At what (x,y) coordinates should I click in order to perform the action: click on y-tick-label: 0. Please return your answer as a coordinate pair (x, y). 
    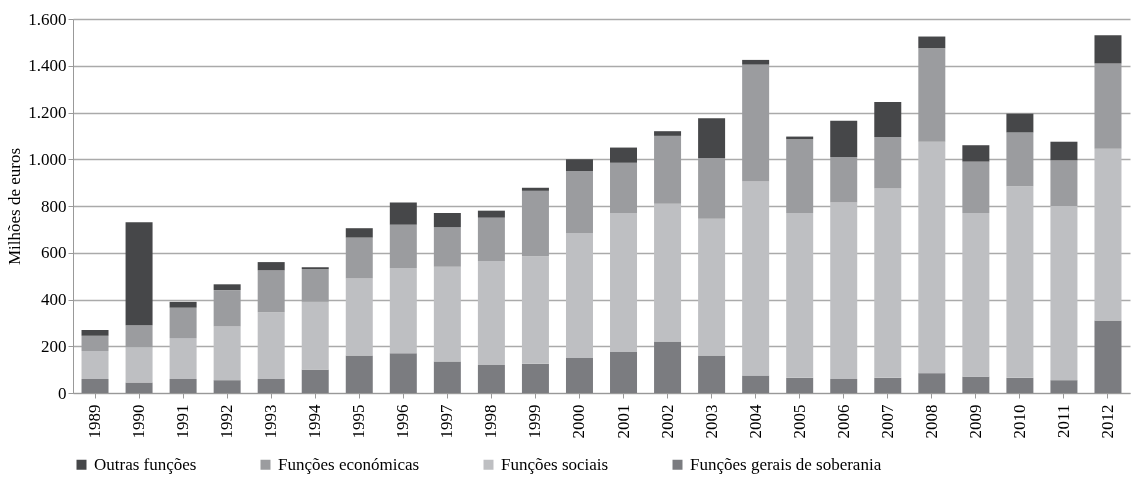
    Looking at the image, I should click on (62, 393).